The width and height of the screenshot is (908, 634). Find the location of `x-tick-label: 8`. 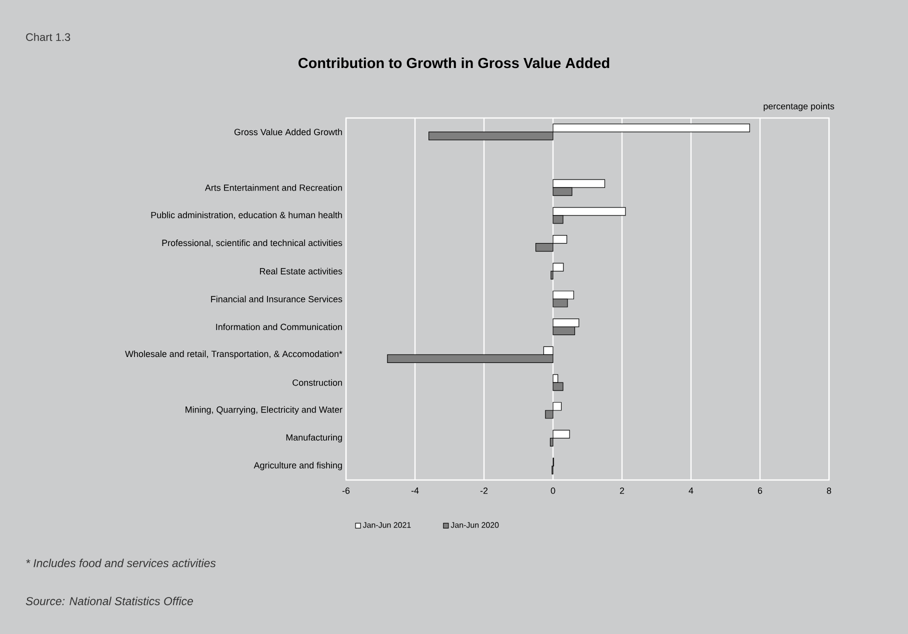

x-tick-label: 8 is located at coordinates (829, 491).